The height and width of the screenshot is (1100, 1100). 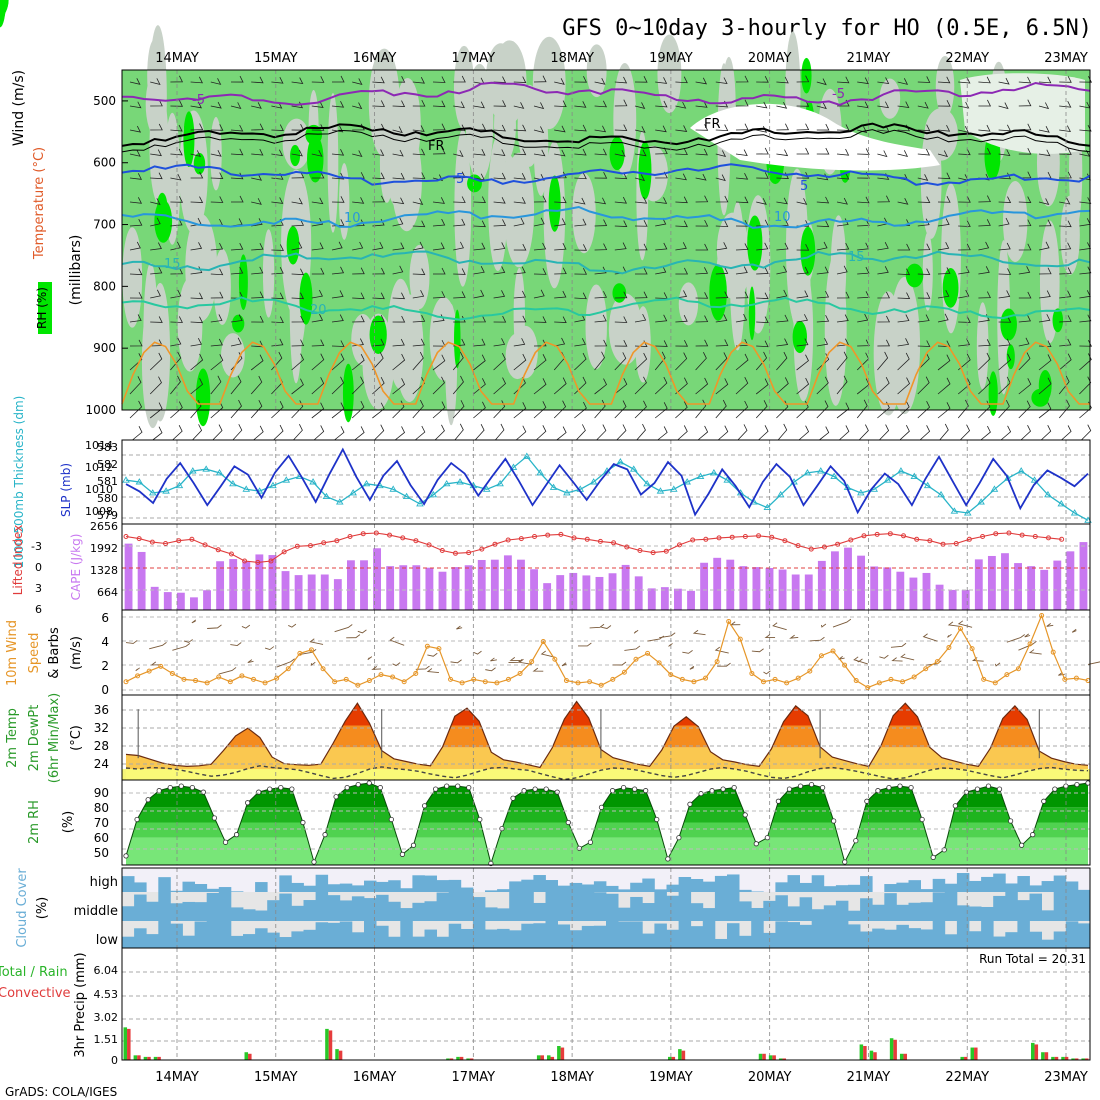 I want to click on rh-tick-label: 90, so click(x=101, y=793).